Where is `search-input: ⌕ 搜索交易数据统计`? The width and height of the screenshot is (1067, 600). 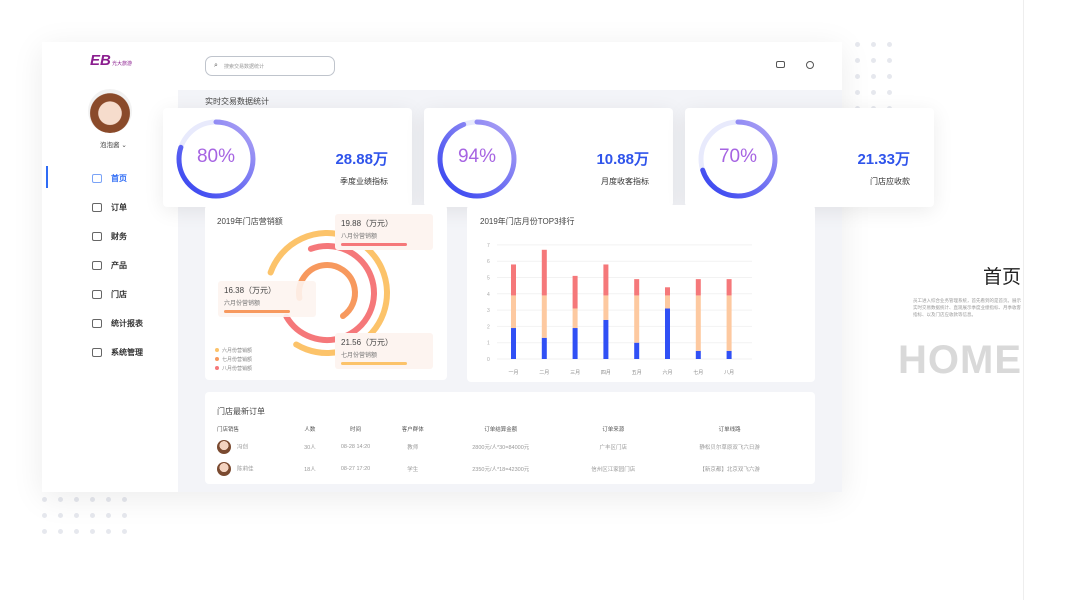 search-input: ⌕ 搜索交易数据统计 is located at coordinates (270, 66).